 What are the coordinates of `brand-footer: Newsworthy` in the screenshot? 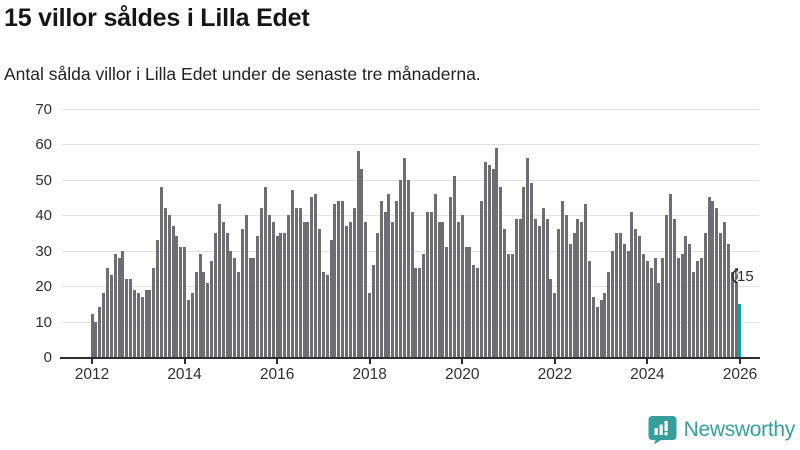 It's located at (721, 430).